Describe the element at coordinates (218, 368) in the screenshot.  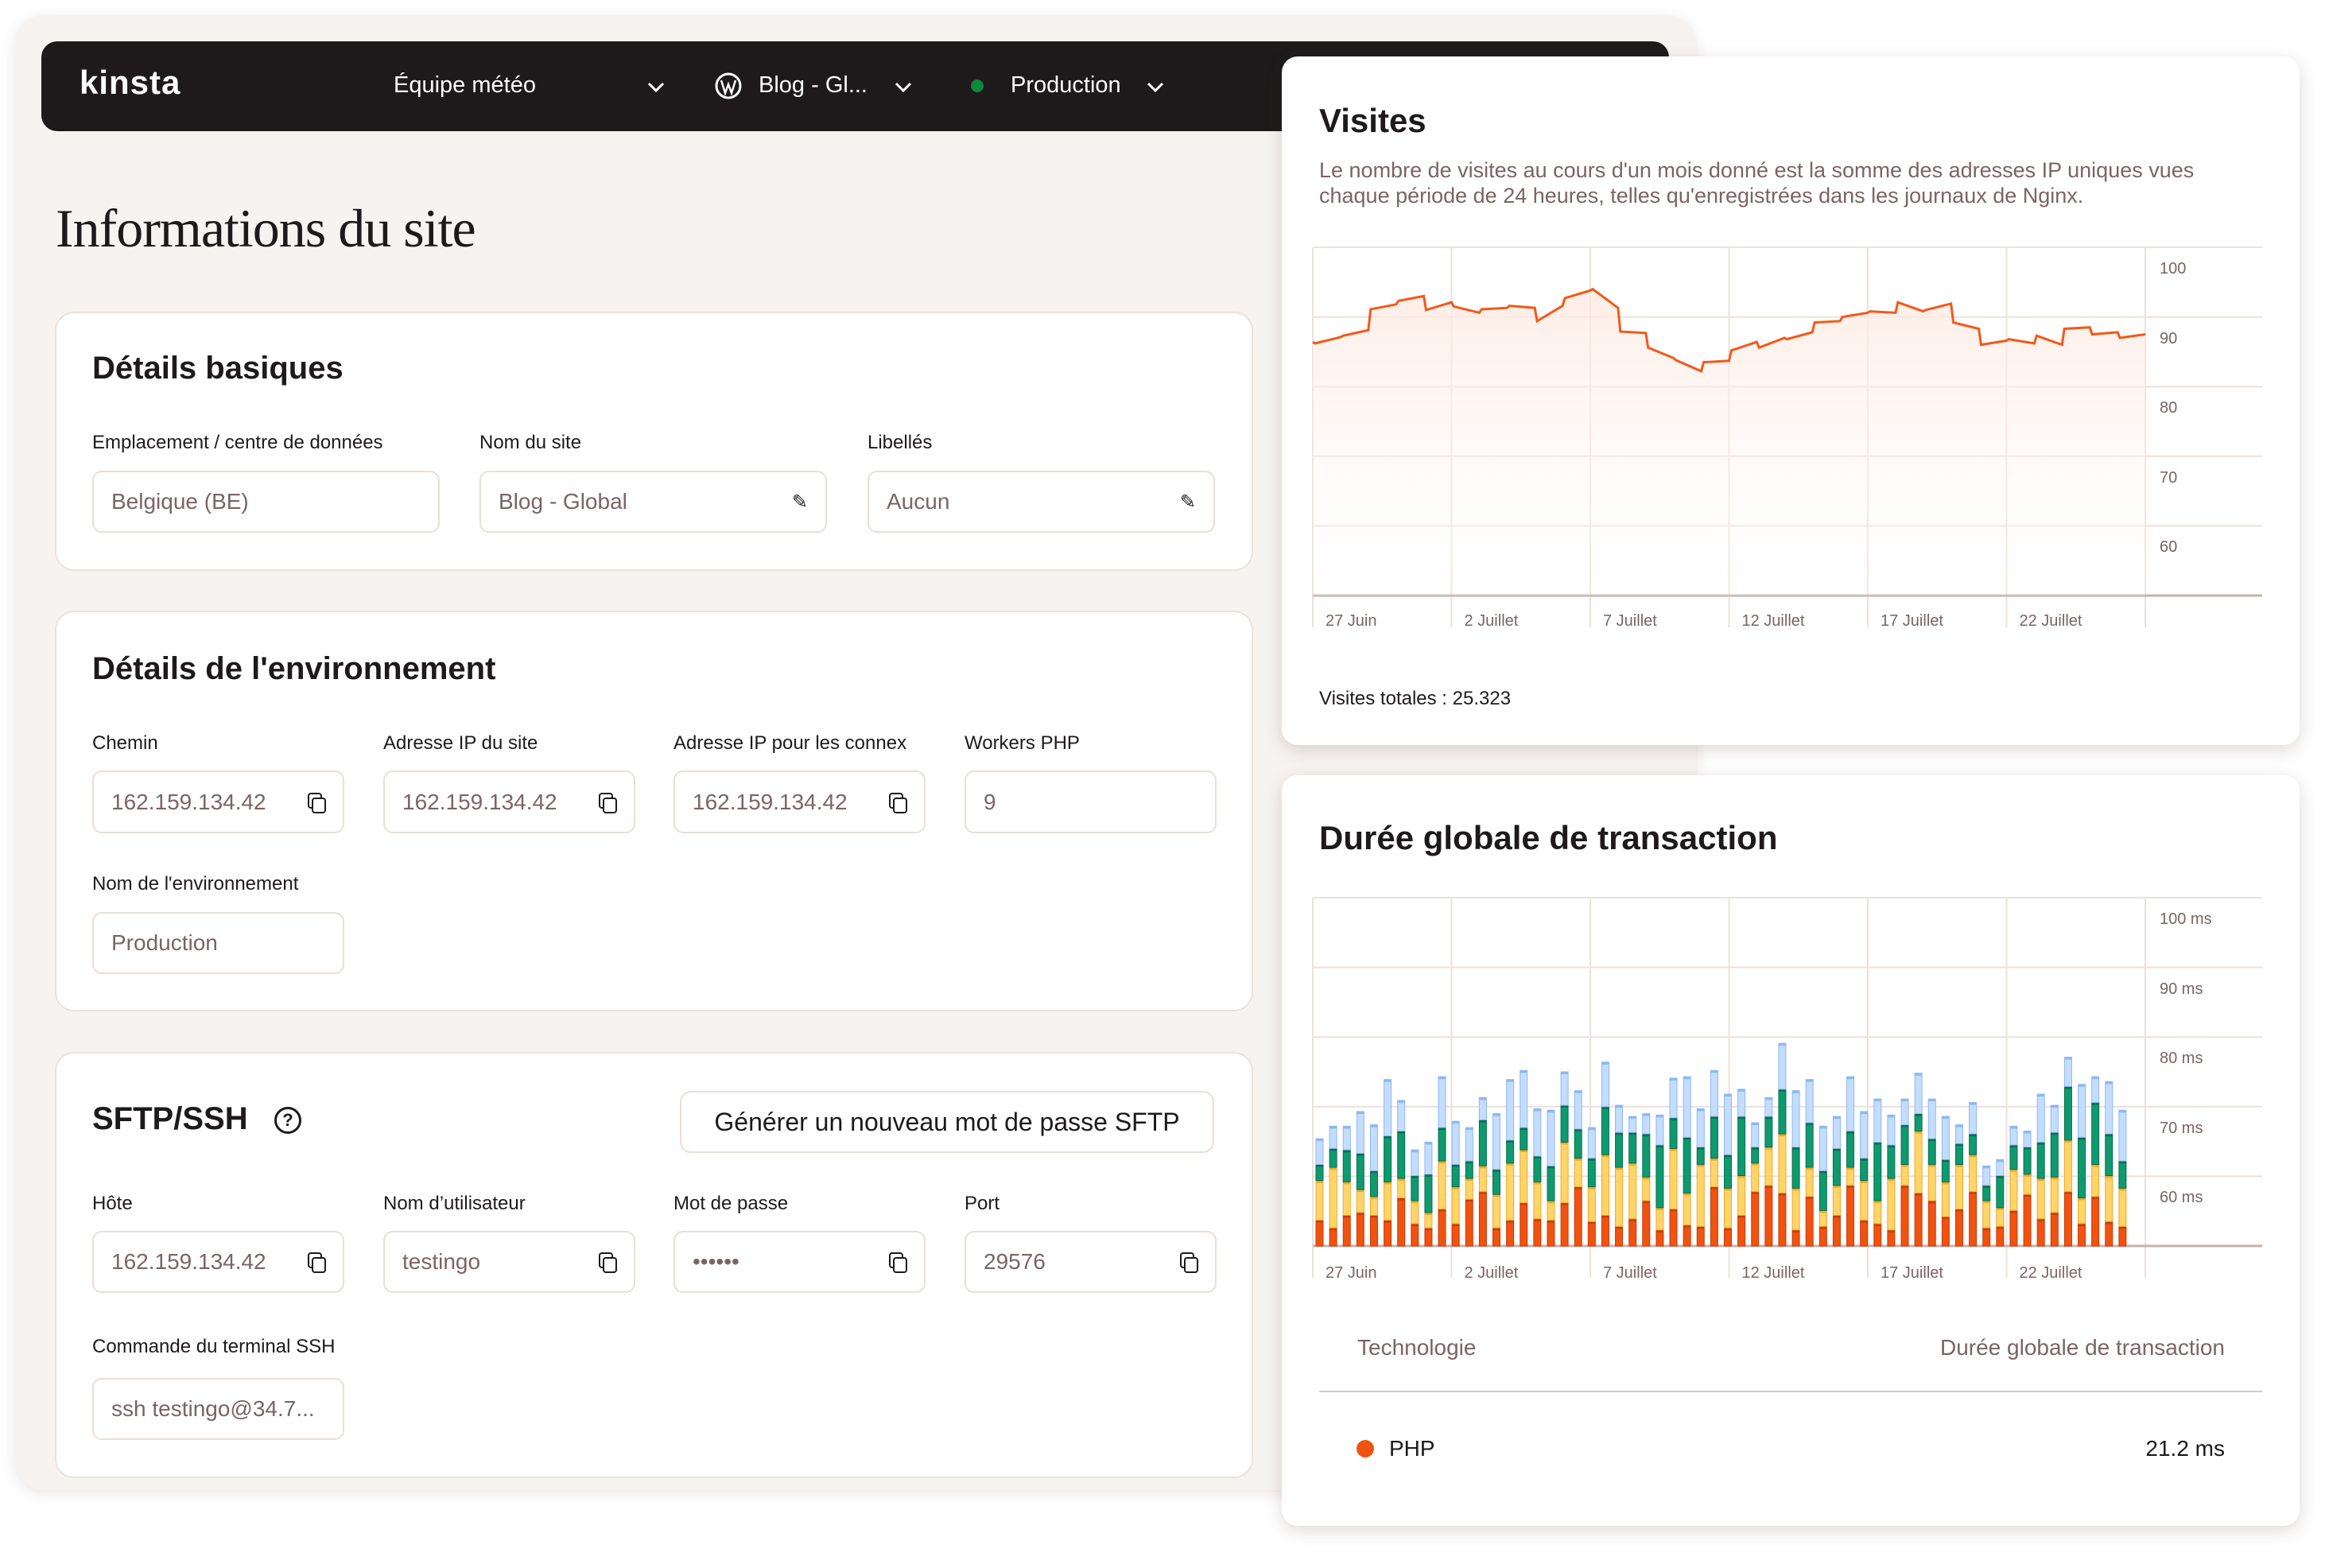
I see `card-title: Détails basiques` at that location.